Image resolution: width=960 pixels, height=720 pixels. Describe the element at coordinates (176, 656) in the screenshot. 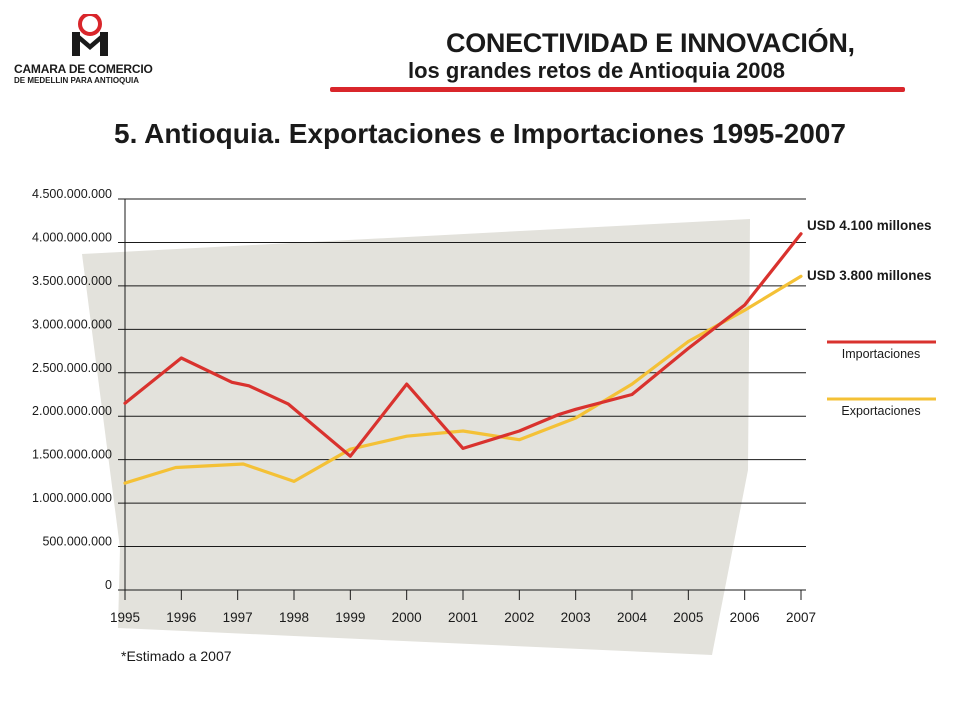

I see `footnote: *Estimado a 2007` at that location.